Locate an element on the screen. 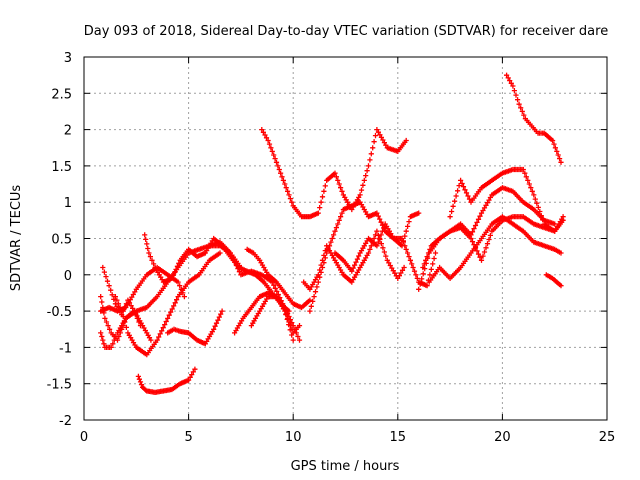 This screenshot has width=640, height=480. series-s6 is located at coordinates (166, 380).